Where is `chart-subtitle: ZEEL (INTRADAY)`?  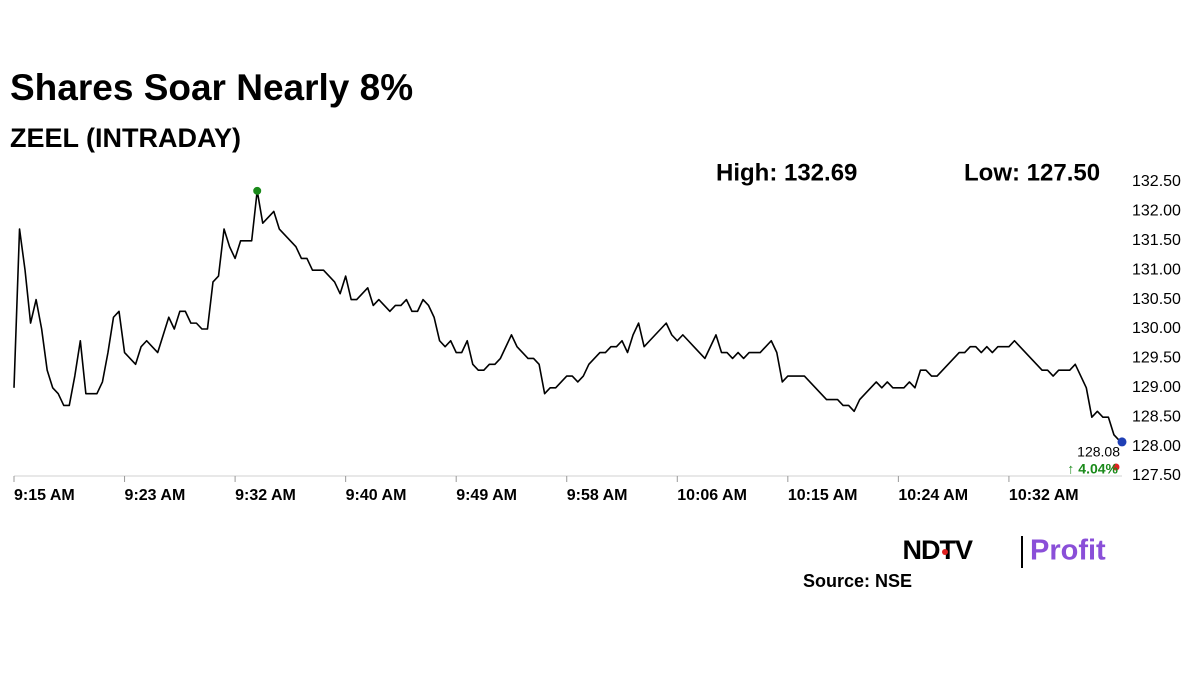
chart-subtitle: ZEEL (INTRADAY) is located at coordinates (125, 138).